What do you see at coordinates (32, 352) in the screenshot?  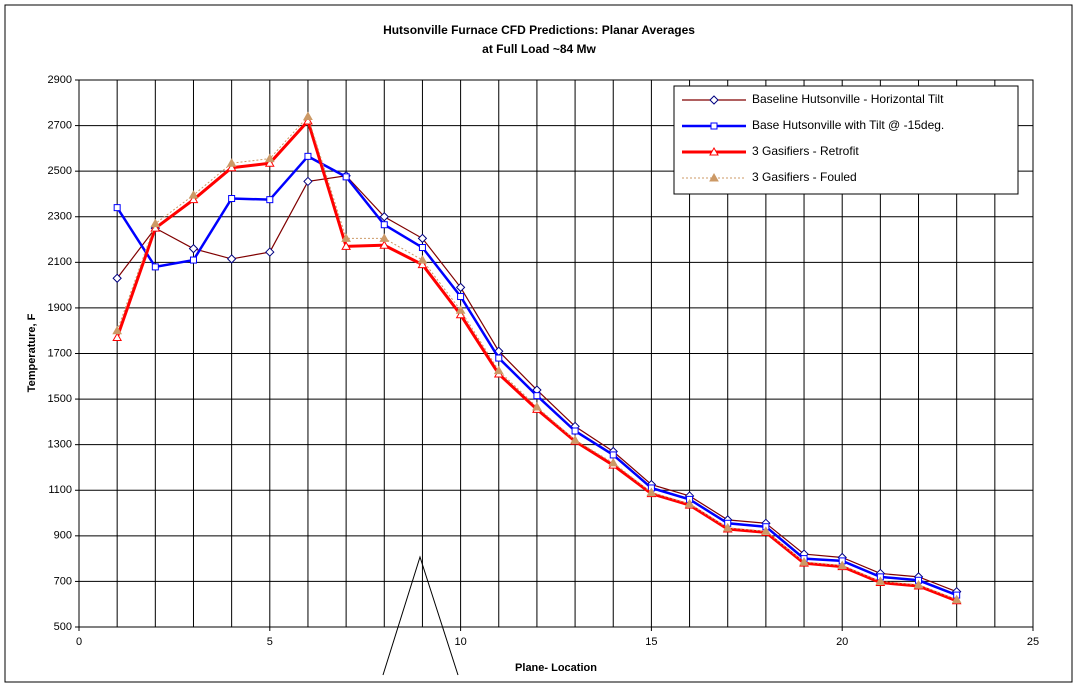 I see `y-axis-label: Temperature, F` at bounding box center [32, 352].